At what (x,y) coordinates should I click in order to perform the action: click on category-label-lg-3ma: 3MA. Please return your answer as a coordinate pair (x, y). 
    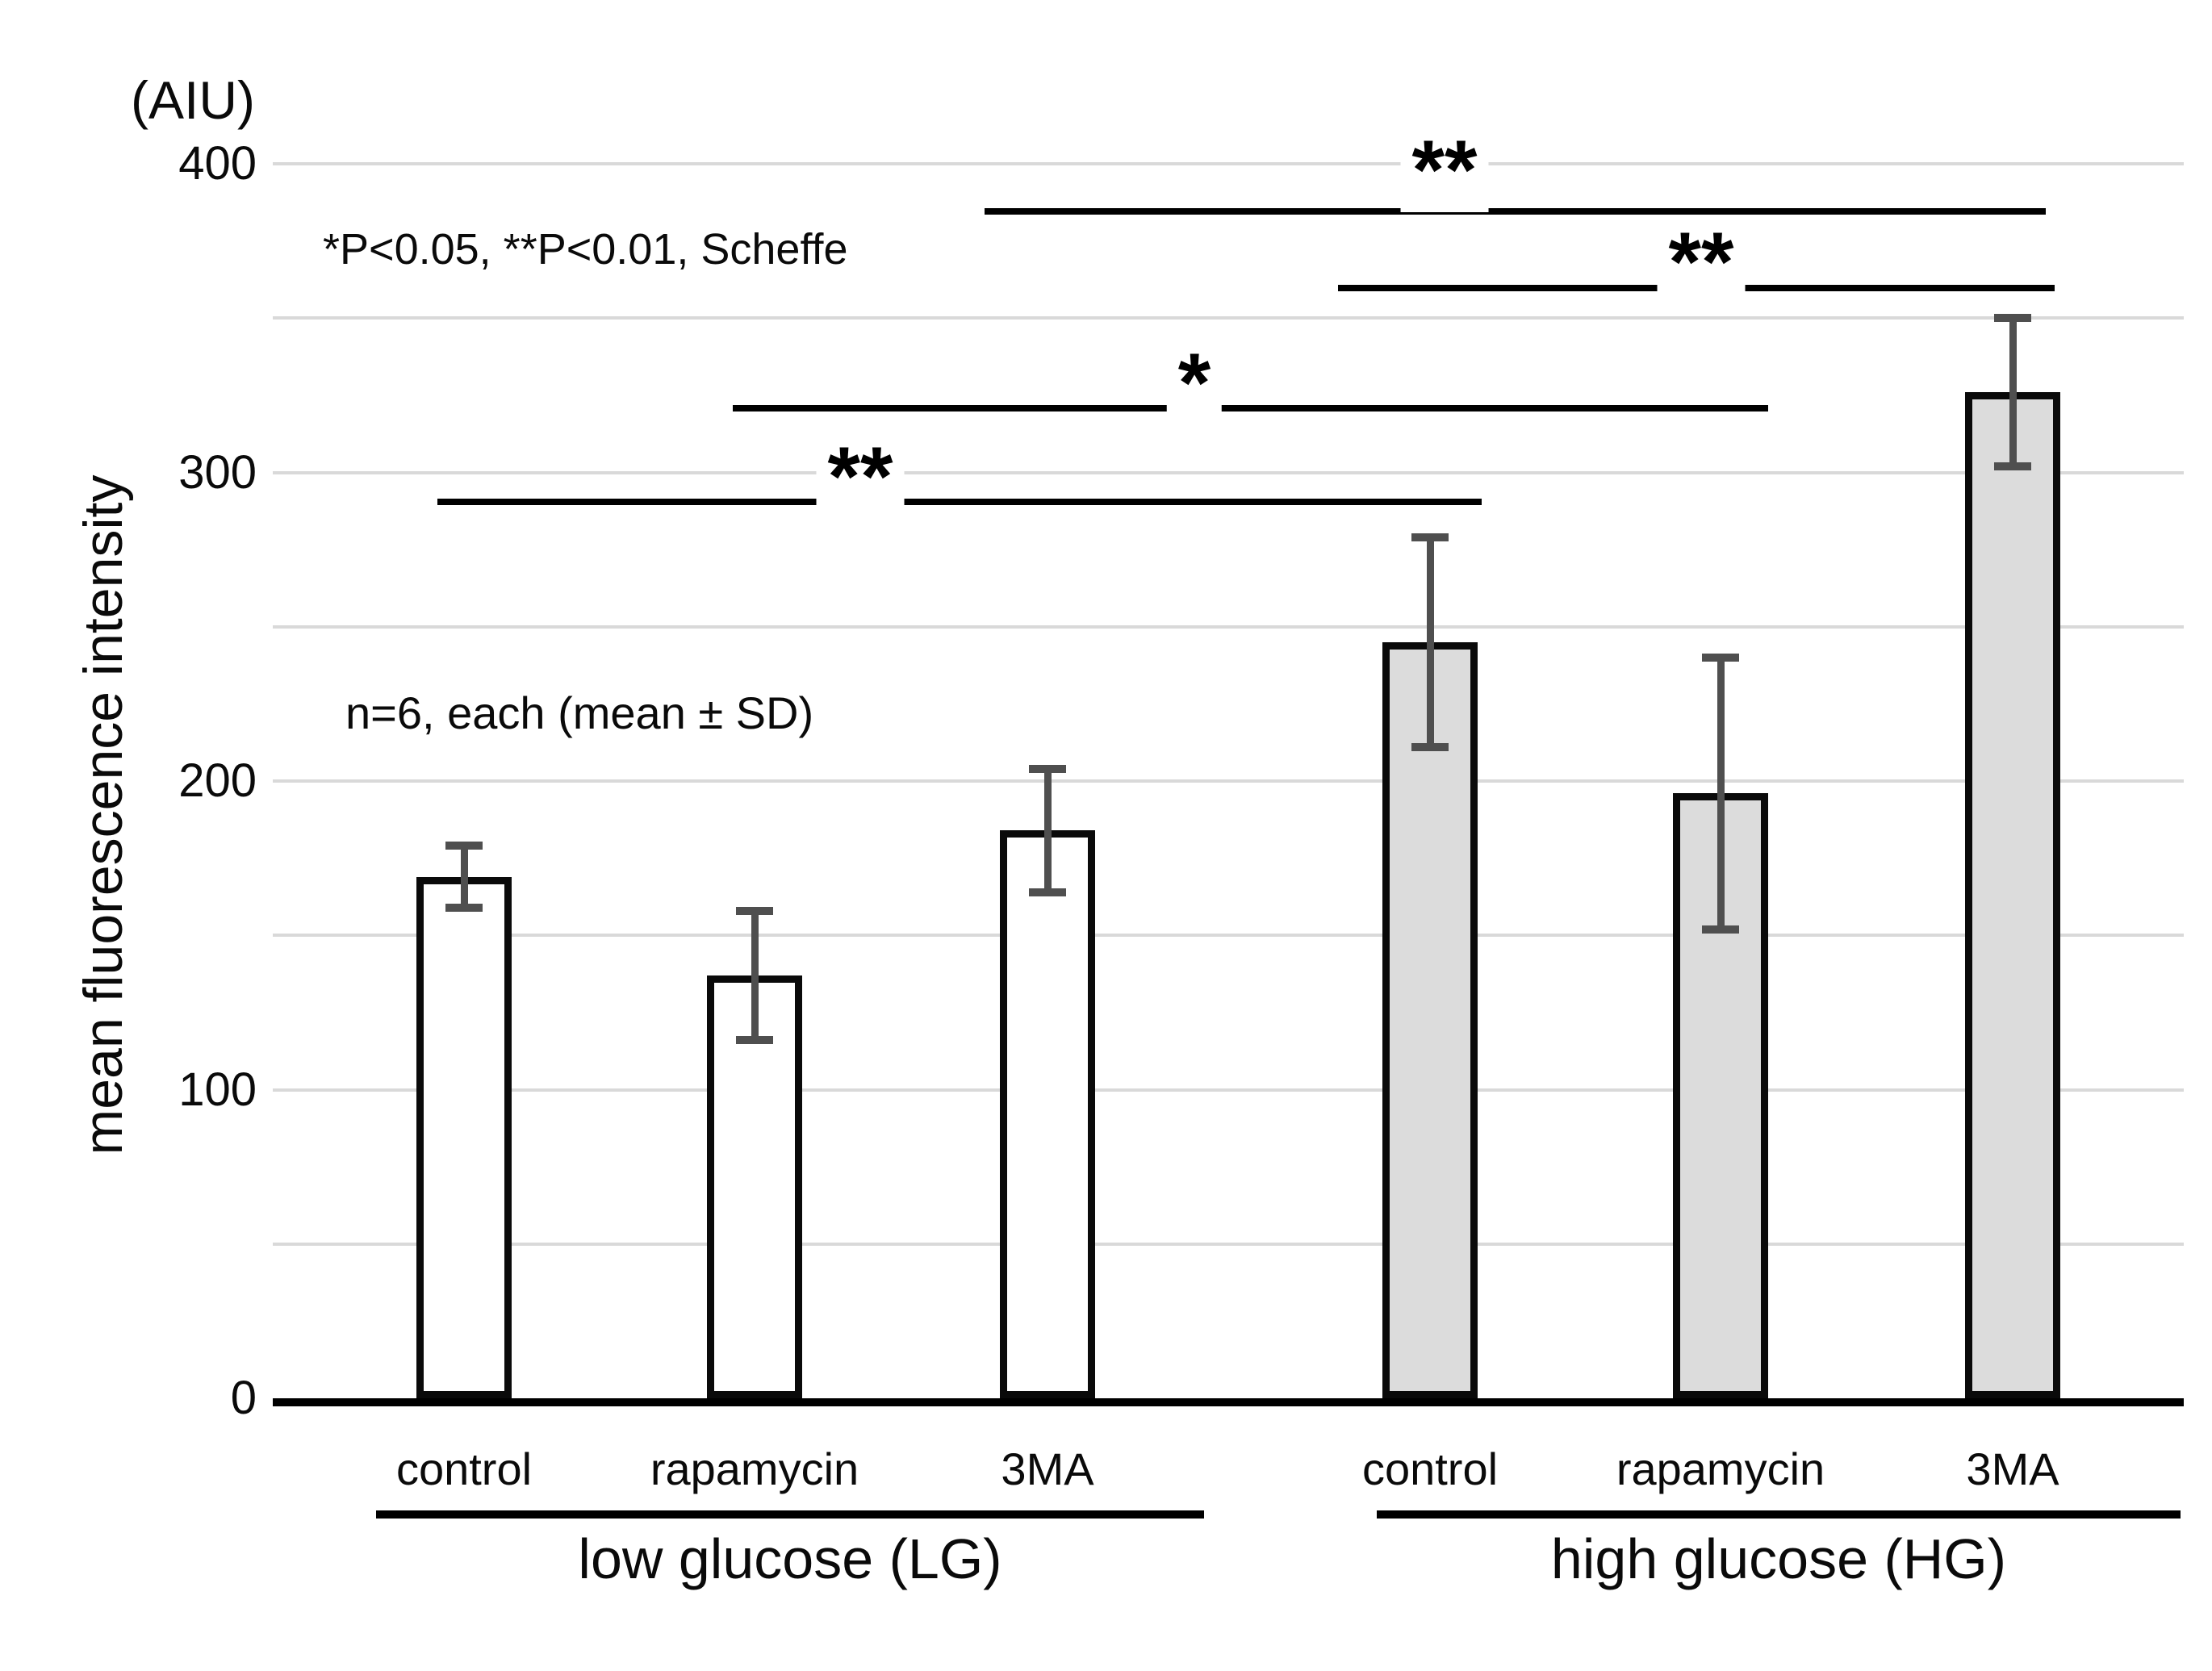
    Looking at the image, I should click on (1047, 1468).